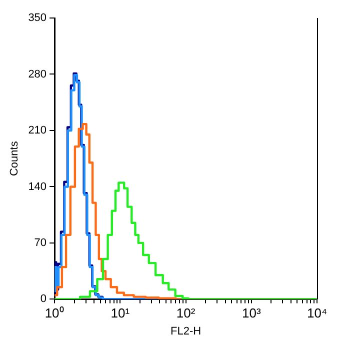 Image resolution: width=345 pixels, height=340 pixels. I want to click on x-axis-title: FL2-H, so click(186, 331).